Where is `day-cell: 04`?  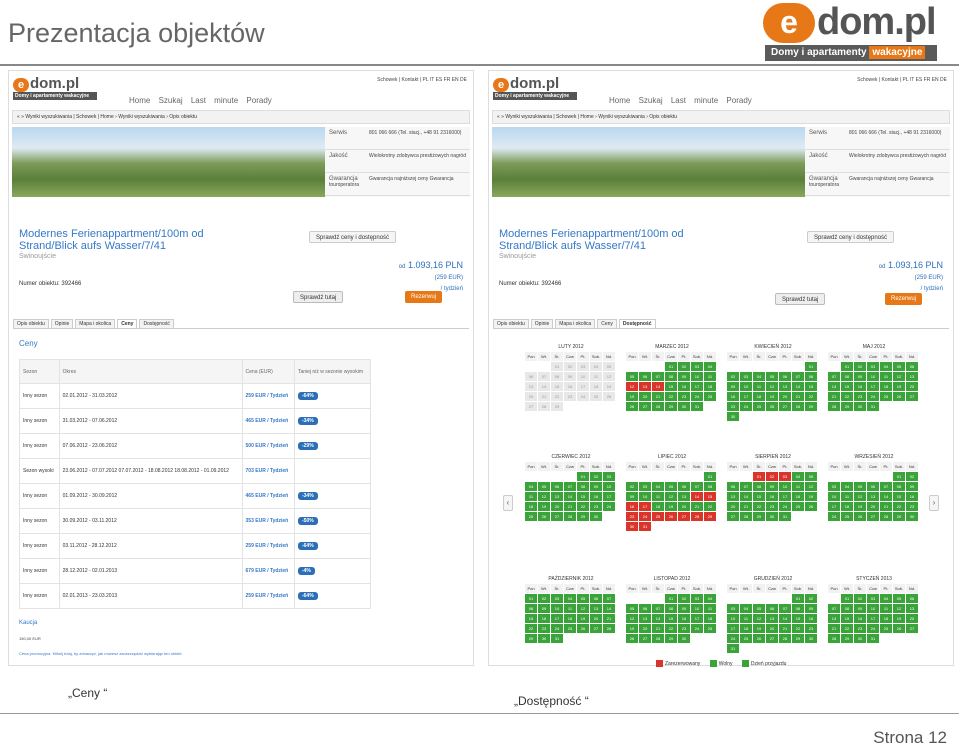
day-cell: 04 is located at coordinates (710, 366).